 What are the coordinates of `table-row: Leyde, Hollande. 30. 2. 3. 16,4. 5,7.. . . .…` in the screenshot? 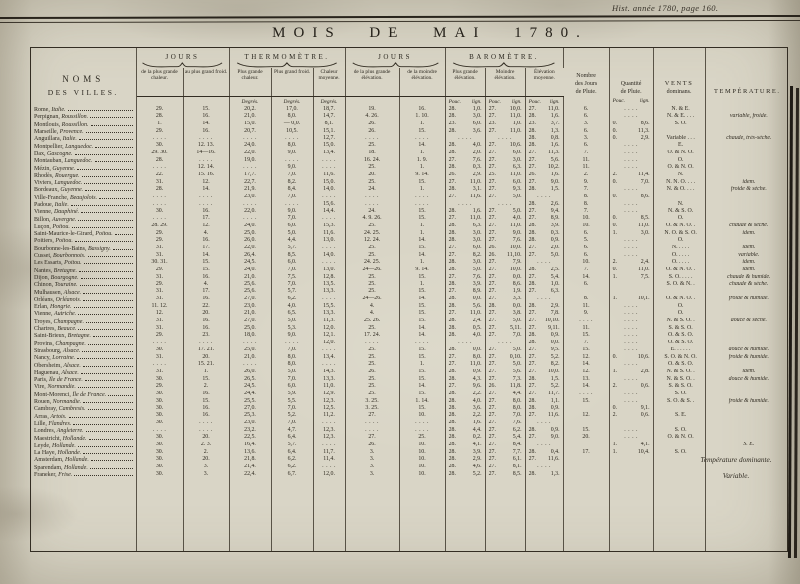 It's located at (409, 445).